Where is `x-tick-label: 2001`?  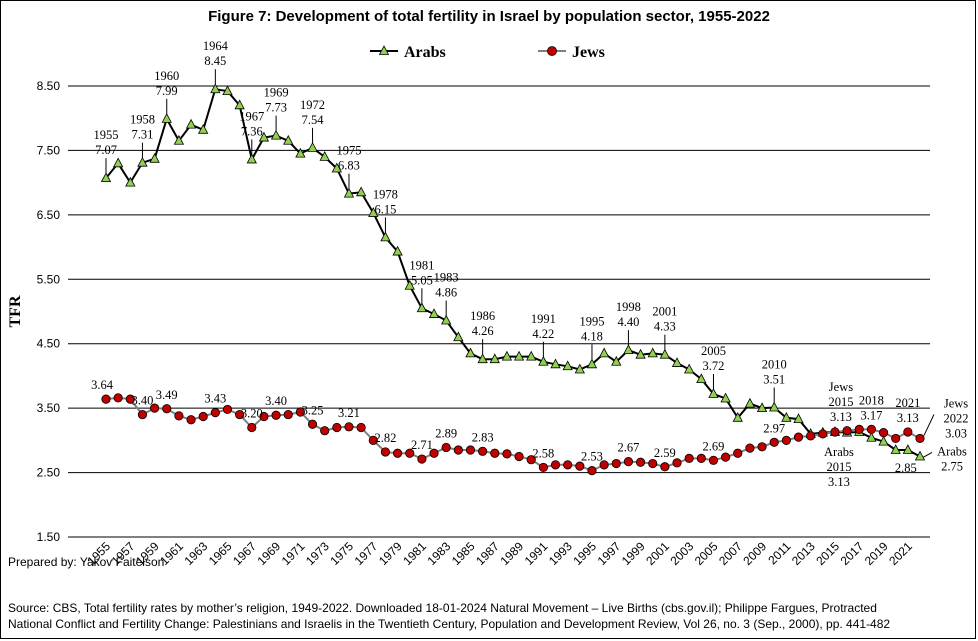
x-tick-label: 2001 is located at coordinates (657, 553).